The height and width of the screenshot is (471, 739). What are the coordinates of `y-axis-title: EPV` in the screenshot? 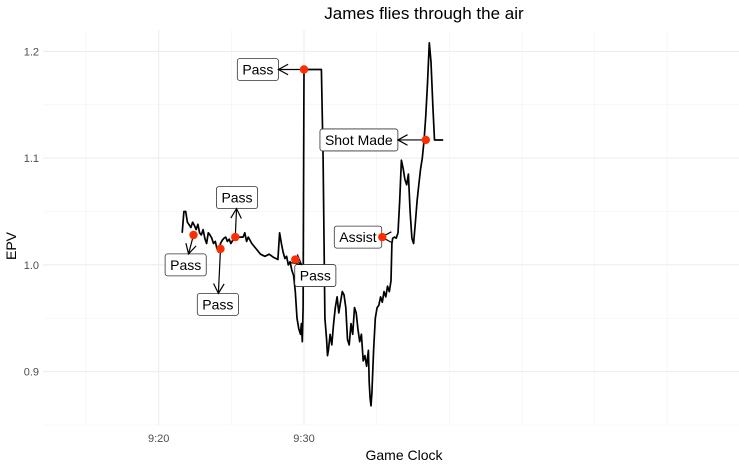 It's located at (11, 245).